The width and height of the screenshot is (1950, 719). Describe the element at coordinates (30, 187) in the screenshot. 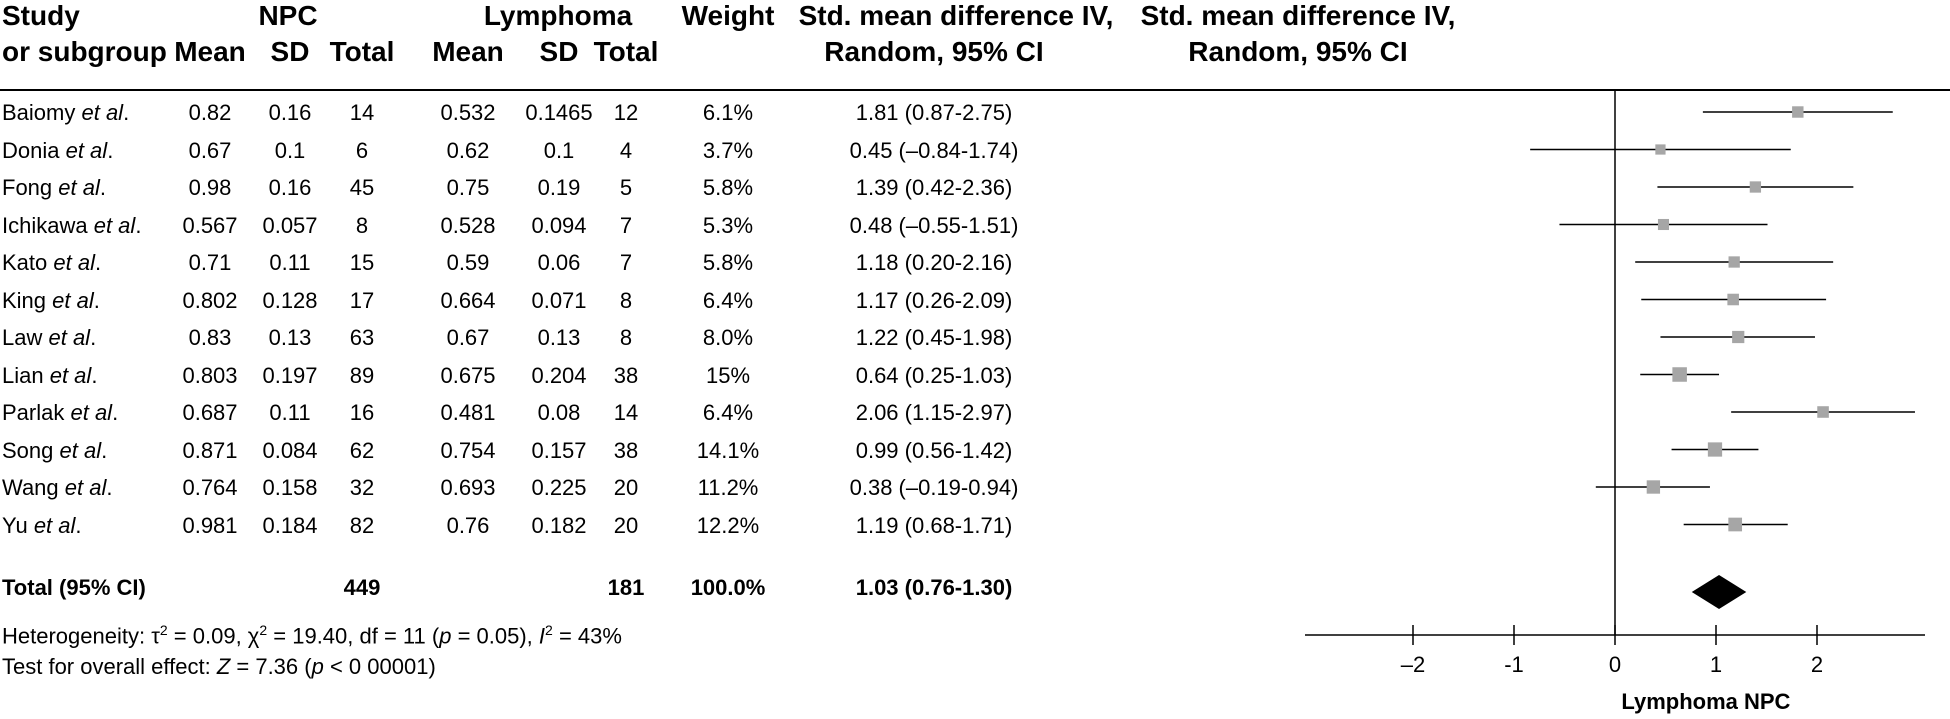

I see `study-author: Fong` at that location.